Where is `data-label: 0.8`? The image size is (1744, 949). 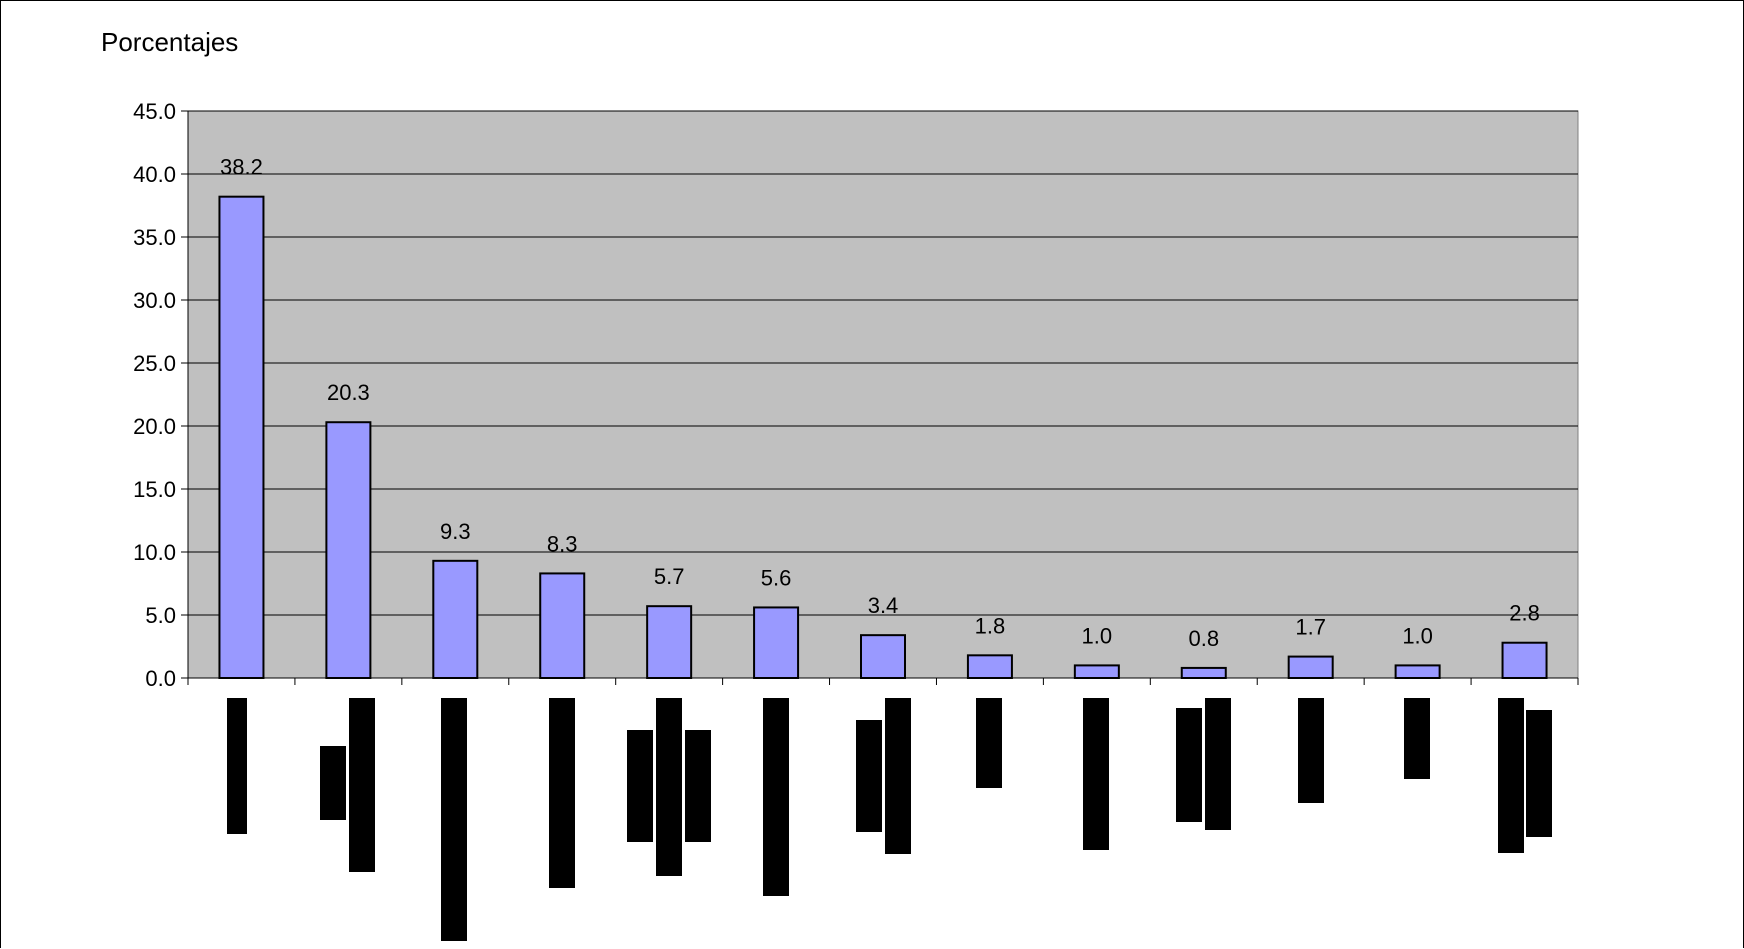 data-label: 0.8 is located at coordinates (1203, 638).